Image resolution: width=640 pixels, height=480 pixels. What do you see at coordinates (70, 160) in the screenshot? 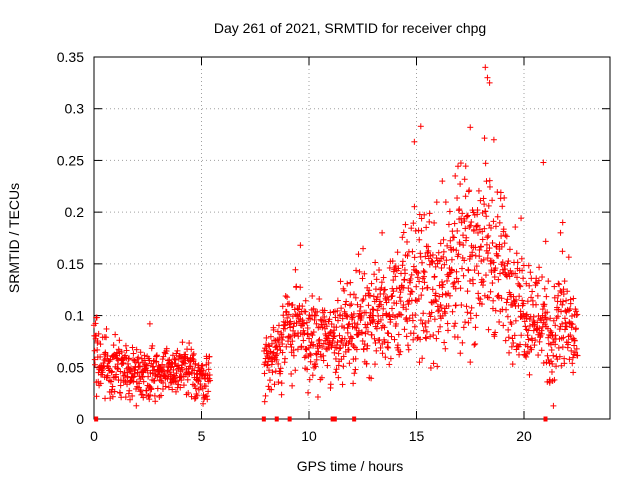
I see `y-tick-label: 0.25` at bounding box center [70, 160].